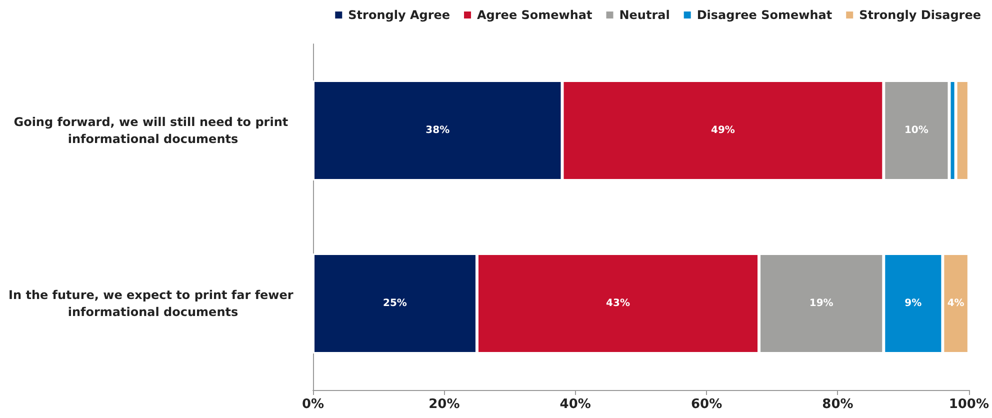 Image resolution: width=992 pixels, height=418 pixels. What do you see at coordinates (618, 303) in the screenshot?
I see `data-label: 43%` at bounding box center [618, 303].